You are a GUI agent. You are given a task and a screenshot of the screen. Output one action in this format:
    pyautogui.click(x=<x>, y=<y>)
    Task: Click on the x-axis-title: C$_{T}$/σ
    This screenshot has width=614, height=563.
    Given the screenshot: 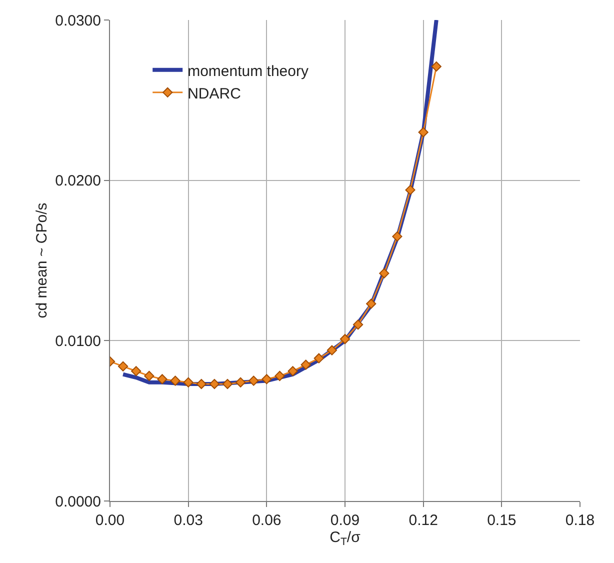 What is the action you would take?
    pyautogui.click(x=346, y=538)
    